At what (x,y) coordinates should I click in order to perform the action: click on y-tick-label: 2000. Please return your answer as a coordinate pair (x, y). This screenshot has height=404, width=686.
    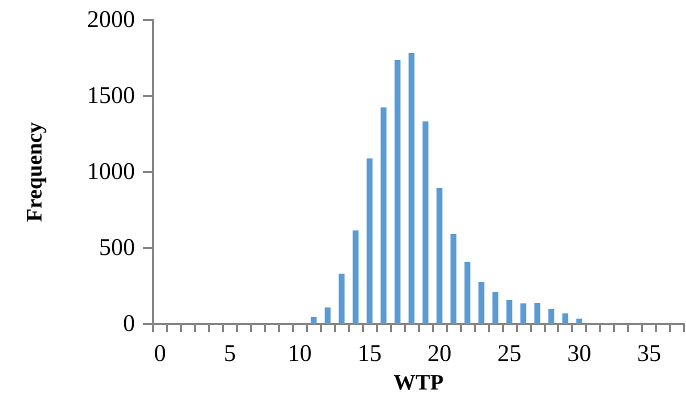
    Looking at the image, I should click on (111, 20).